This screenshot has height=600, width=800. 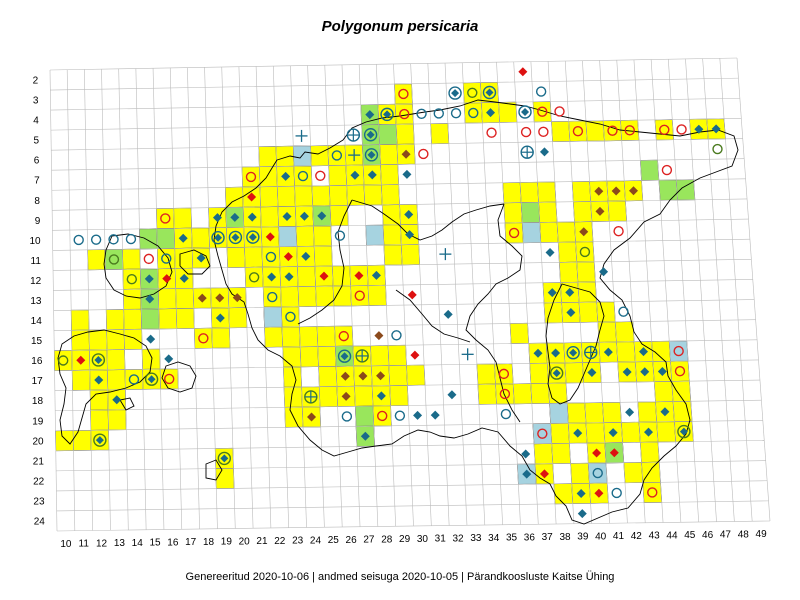 I want to click on column-label: 13, so click(x=120, y=543).